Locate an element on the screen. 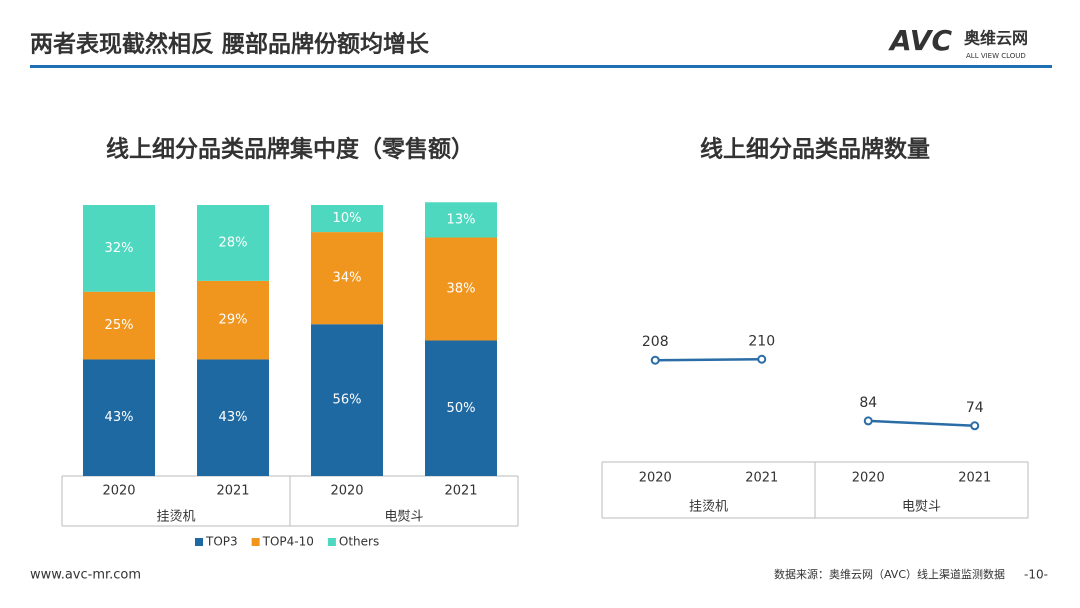 Image resolution: width=1080 pixels, height=608 pixels. header-rule is located at coordinates (541, 66).